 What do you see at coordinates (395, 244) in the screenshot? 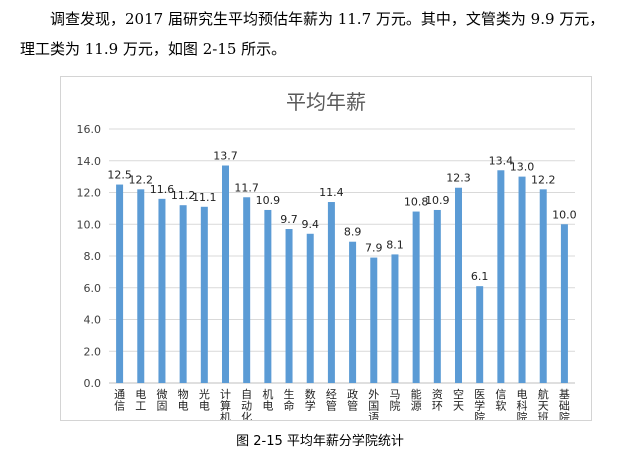
I see `data-label: 8.1` at bounding box center [395, 244].